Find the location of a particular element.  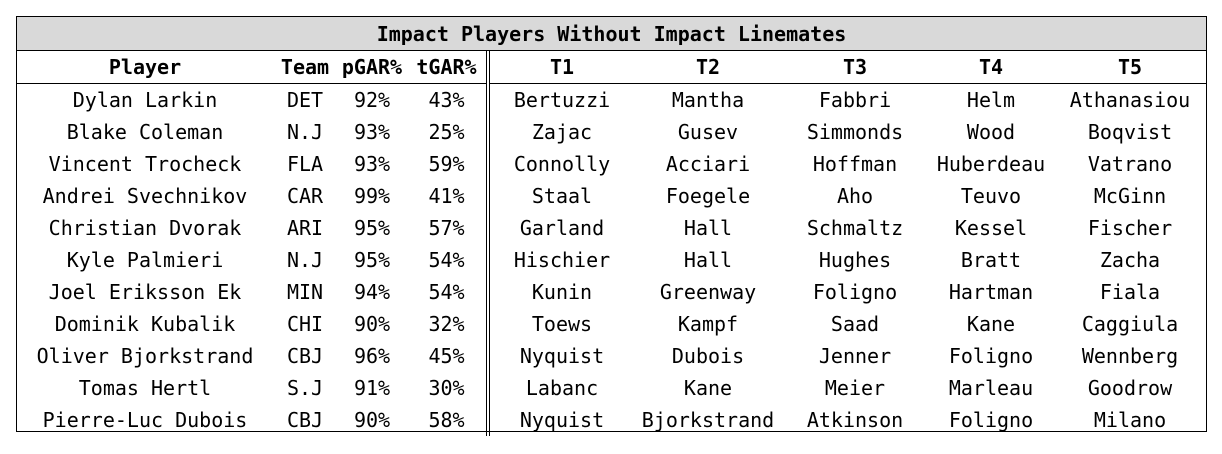

cell-t3: Fabbri is located at coordinates (855, 100).